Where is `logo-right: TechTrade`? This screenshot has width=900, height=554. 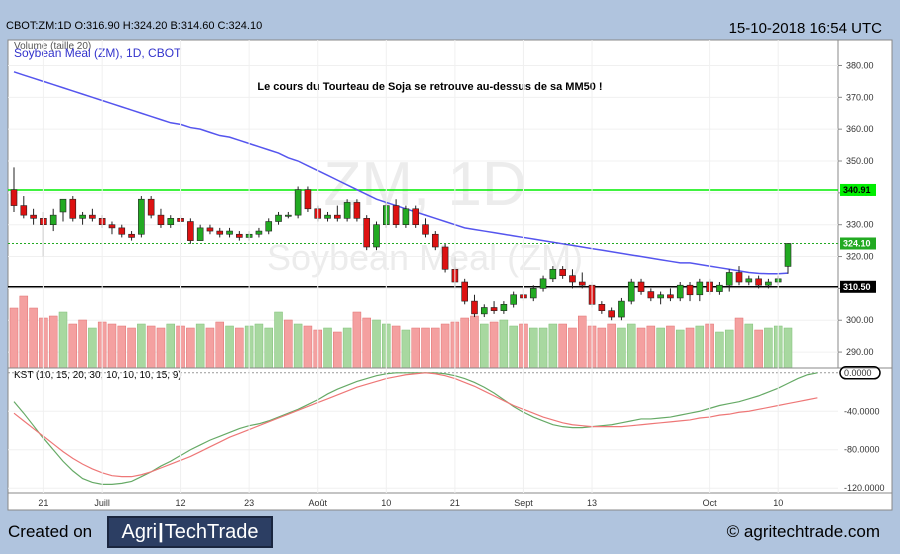 logo-right: TechTrade is located at coordinates (211, 531).